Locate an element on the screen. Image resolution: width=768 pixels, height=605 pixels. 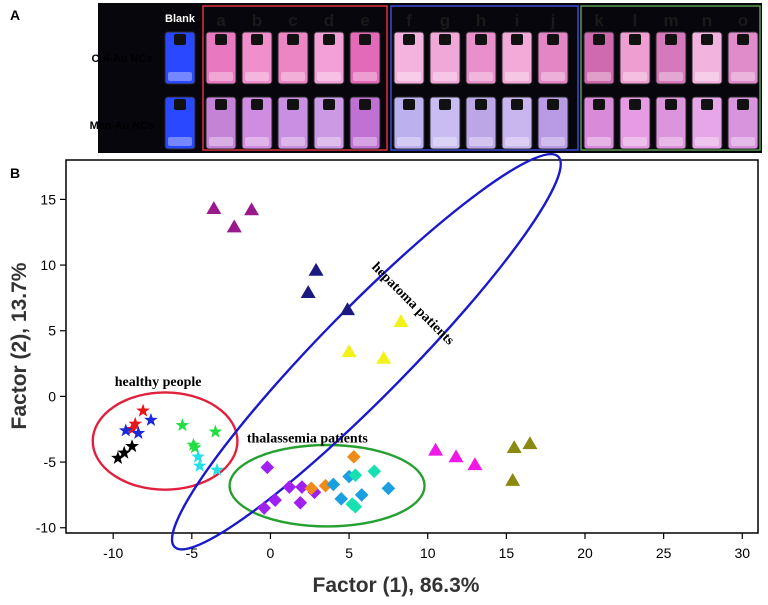
vial-mac-b is located at coordinates (257, 123).